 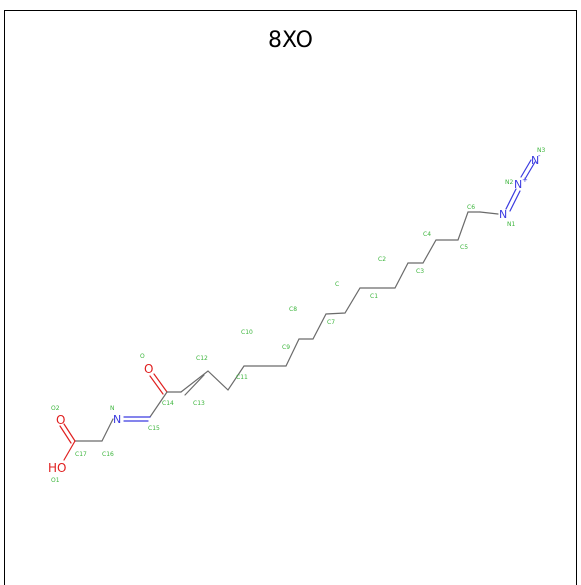 I want to click on label-n: N, so click(x=112, y=408).